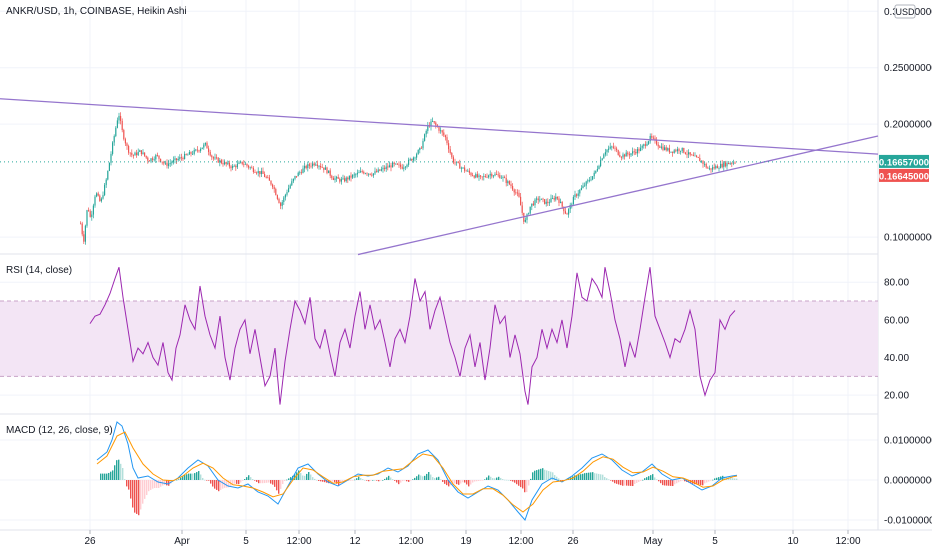 The height and width of the screenshot is (550, 932). I want to click on chart-title: ANKR/USD, 1h, COINBASE, Heikin Ashi, so click(96, 11).